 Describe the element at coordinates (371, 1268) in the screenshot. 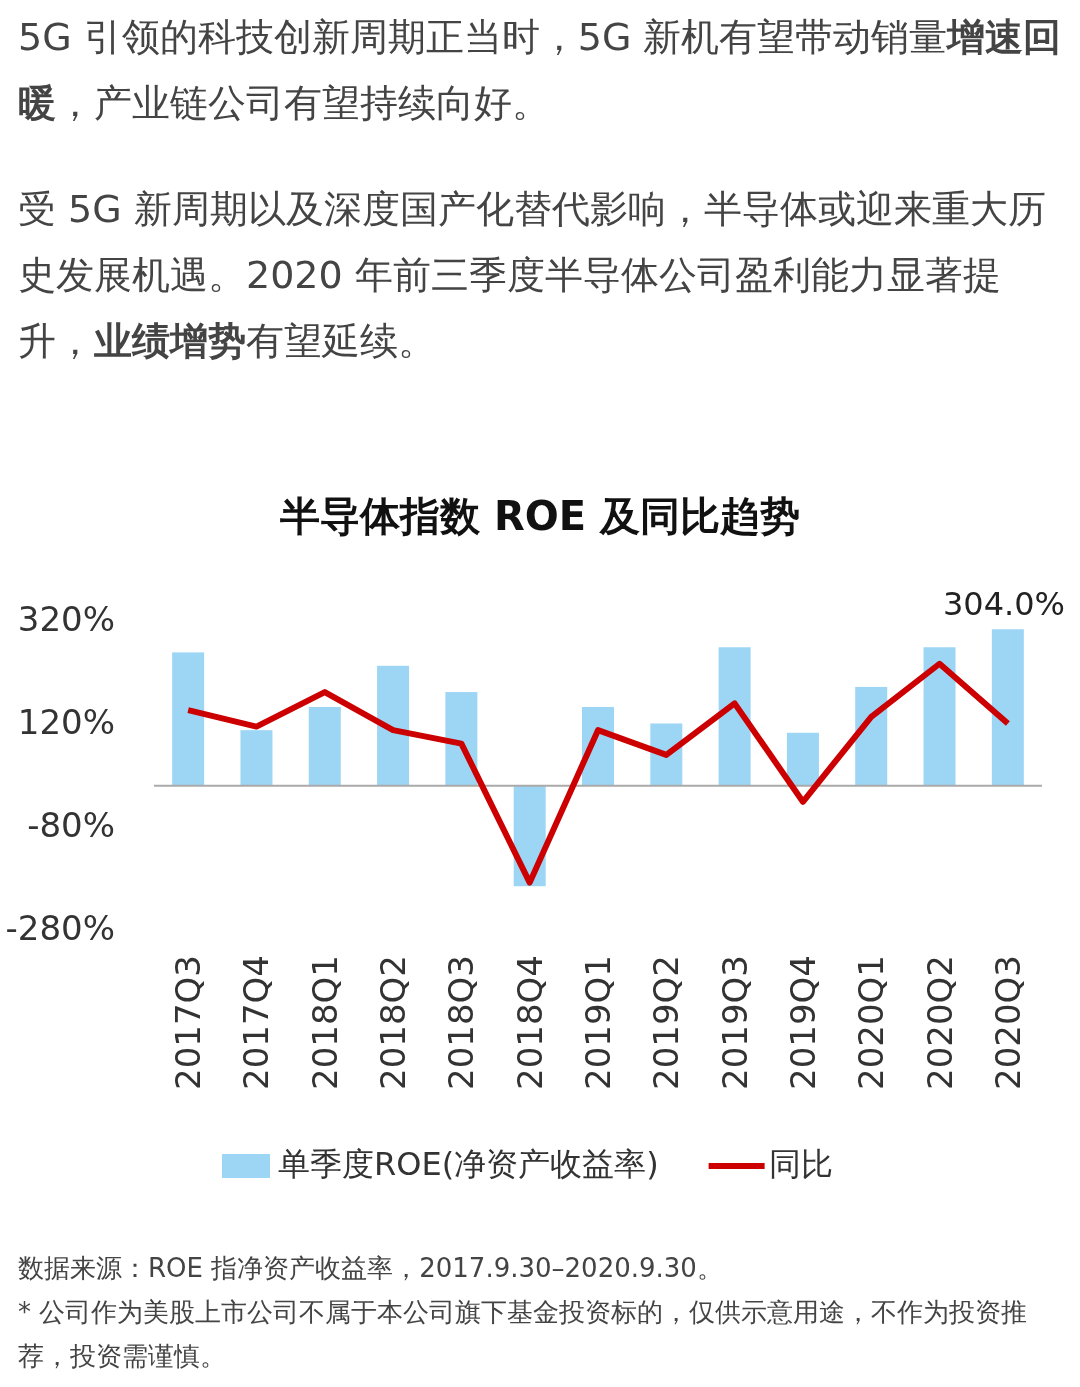

I see `source-note: 数据来源：ROE 指净资产收益率，2017.9.30–2020.9.30。` at that location.